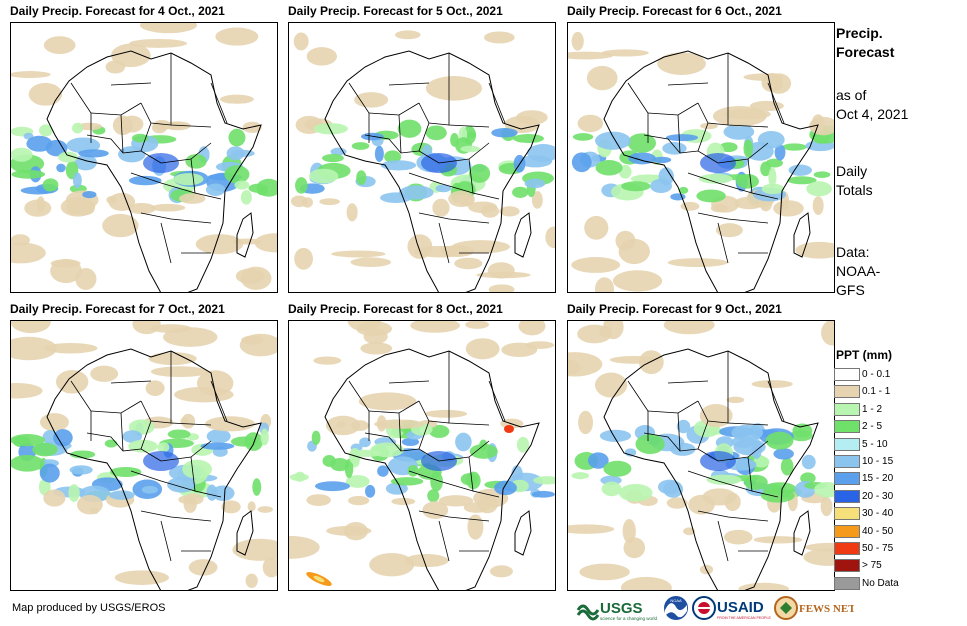  I want to click on legend-title: PPT (mm), so click(864, 355).